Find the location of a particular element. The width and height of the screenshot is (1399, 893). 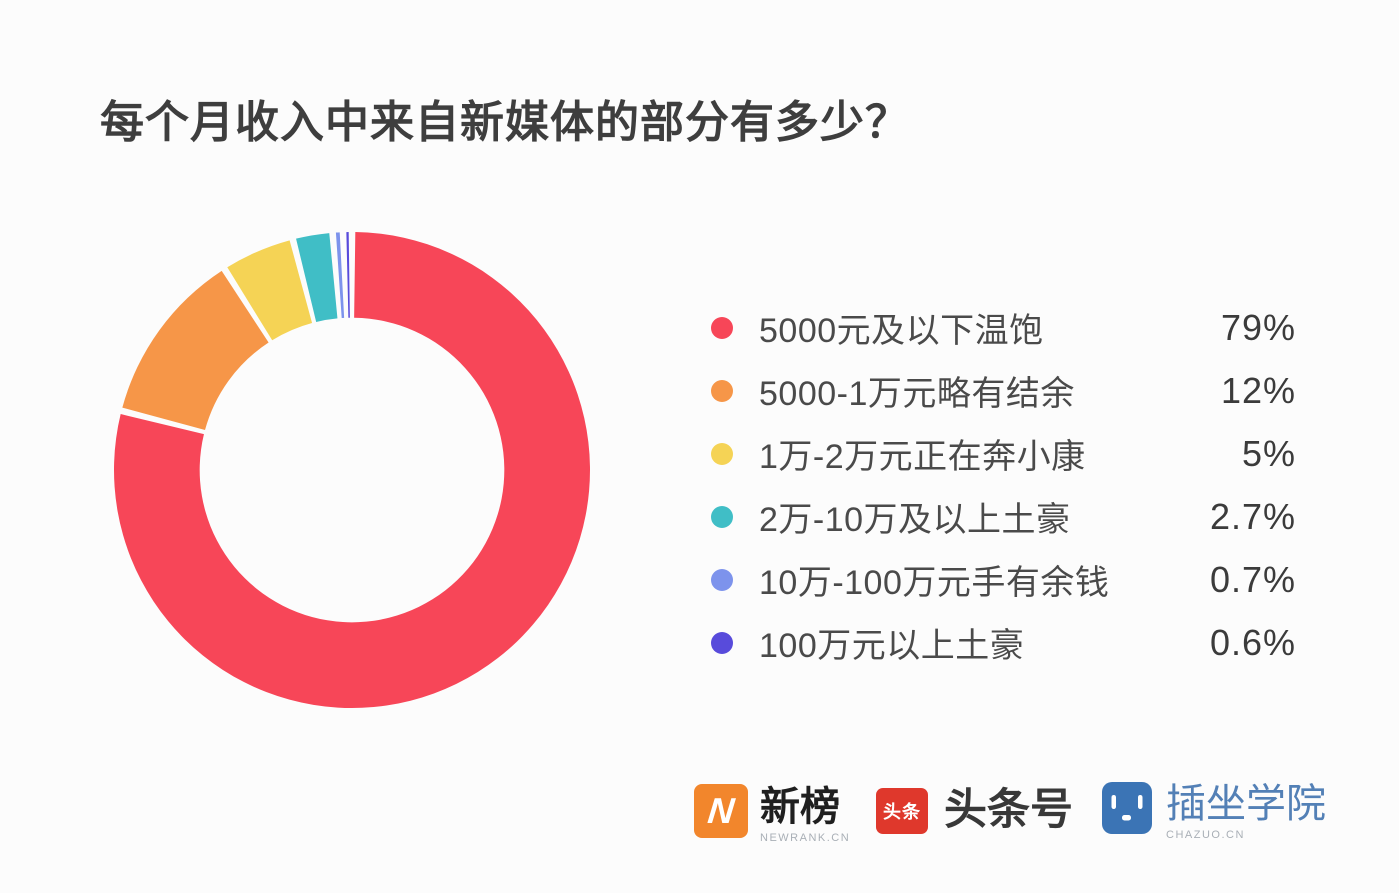

chazuo-title: 插坐学院 is located at coordinates (1246, 804).